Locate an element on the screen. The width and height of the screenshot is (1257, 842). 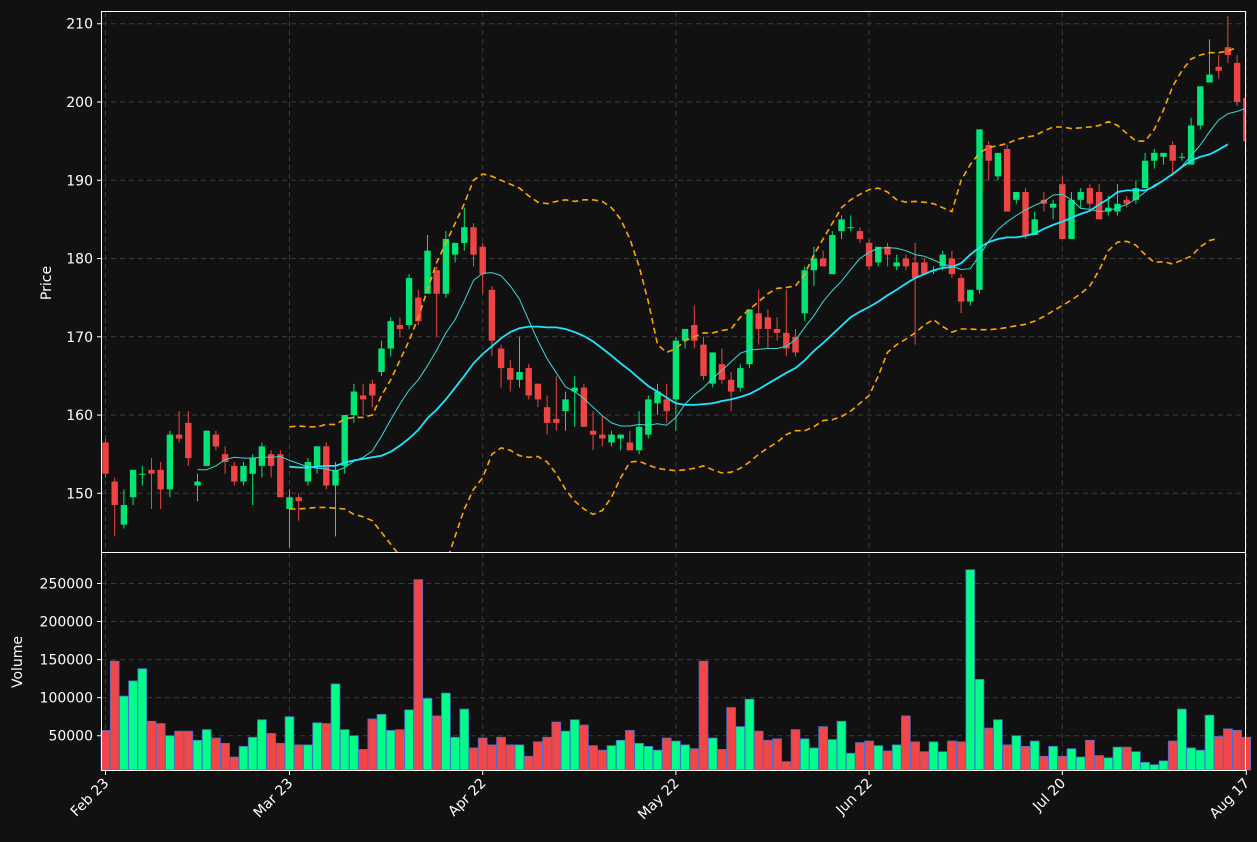
price-tick-label: 170 is located at coordinates (79, 338).